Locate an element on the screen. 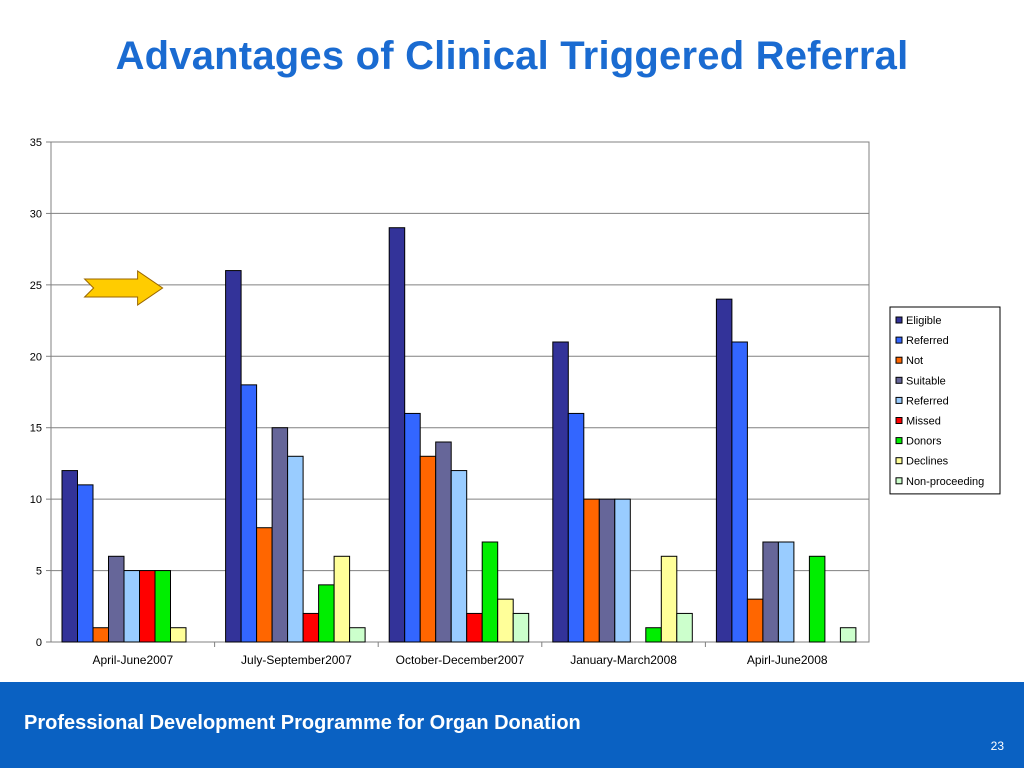 The image size is (1024, 768). y-tick-label: 20 is located at coordinates (36, 357).